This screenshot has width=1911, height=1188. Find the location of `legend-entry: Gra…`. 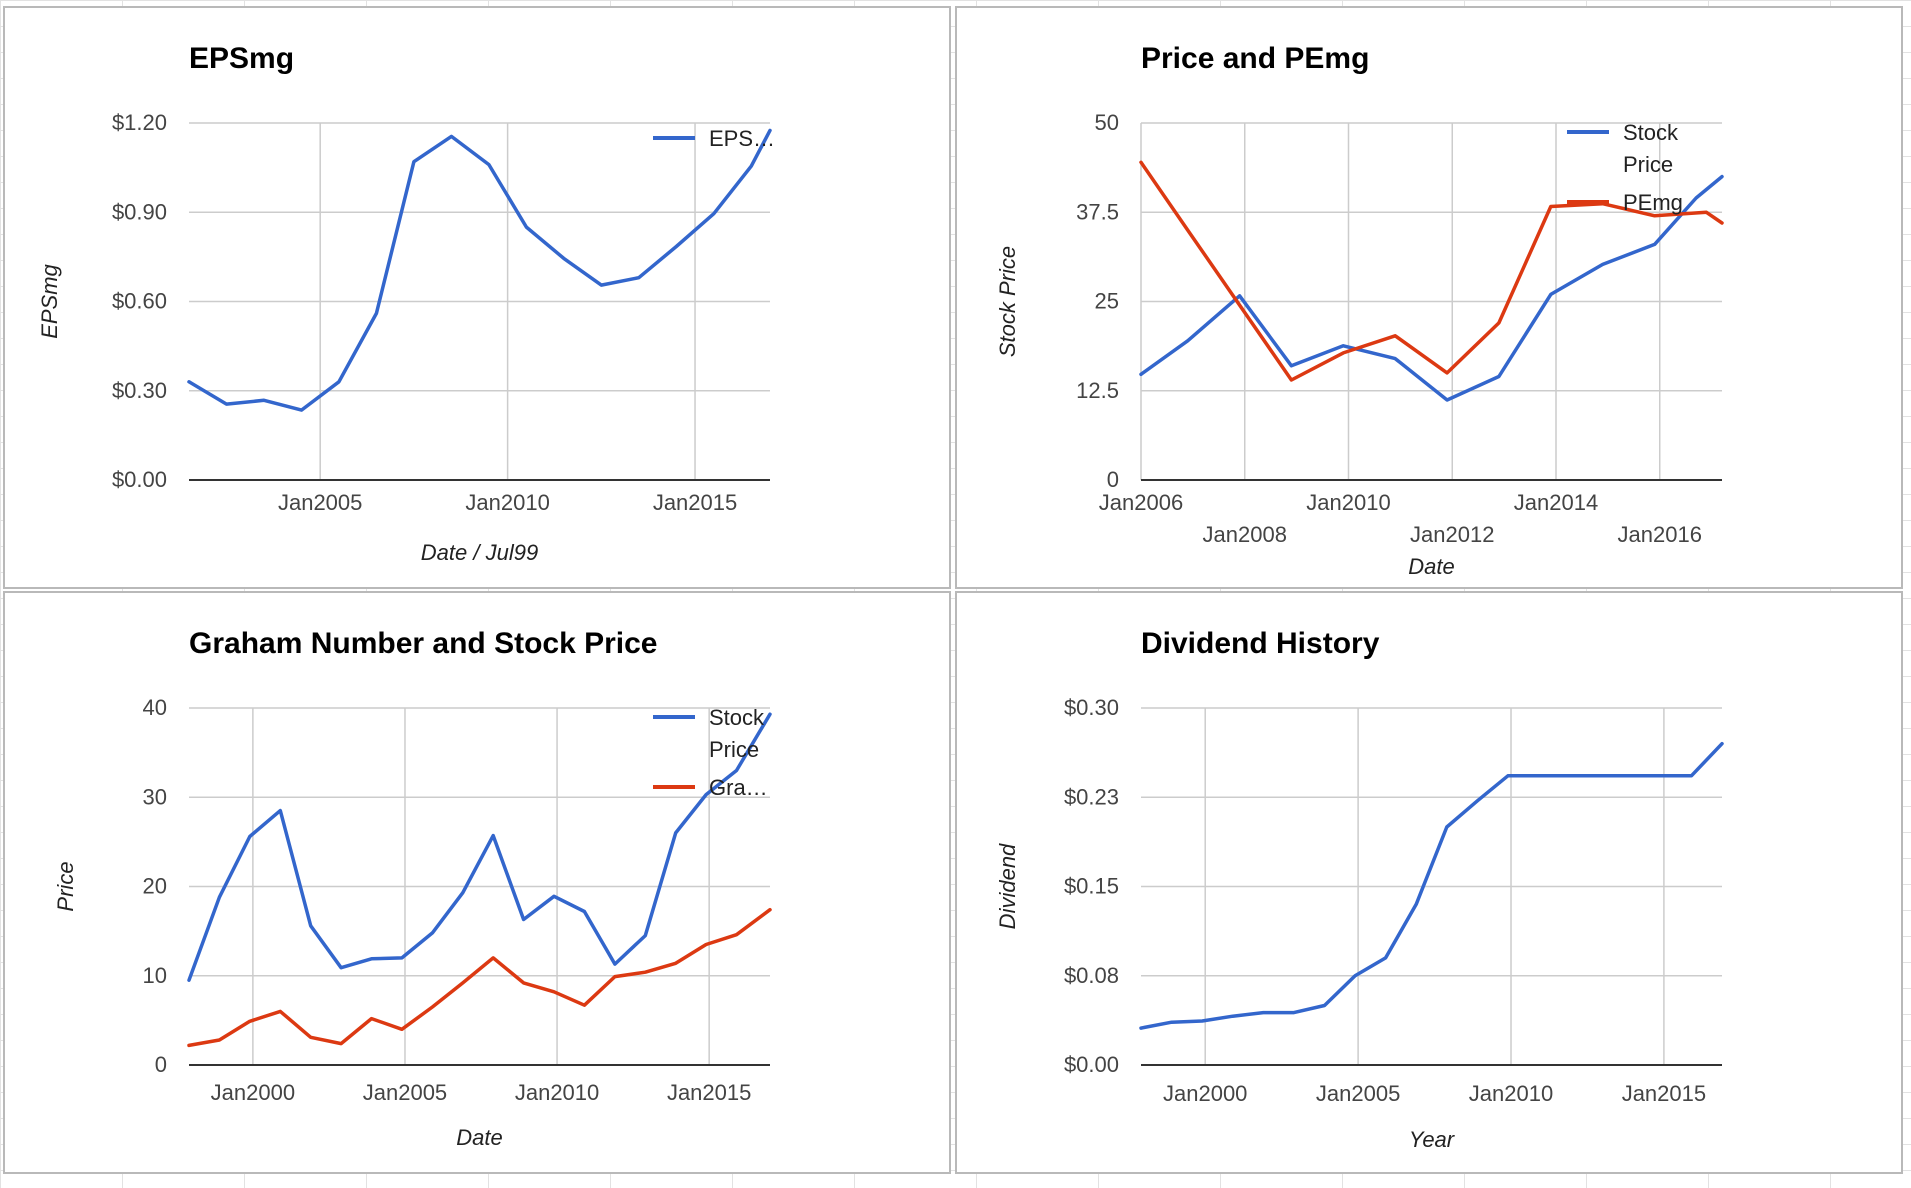

legend-entry: Gra… is located at coordinates (738, 787).